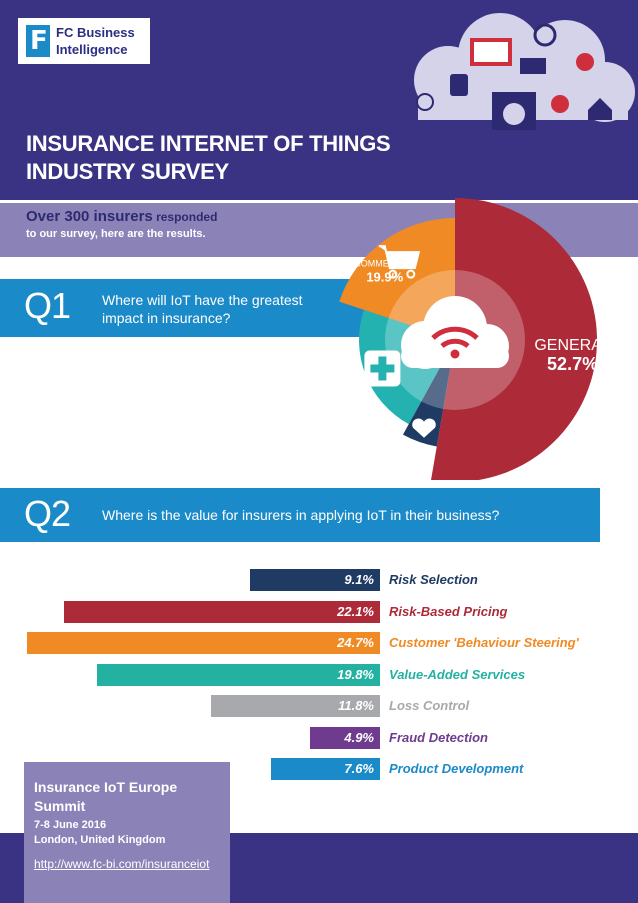  I want to click on bar-value: 22.1%, so click(355, 611).